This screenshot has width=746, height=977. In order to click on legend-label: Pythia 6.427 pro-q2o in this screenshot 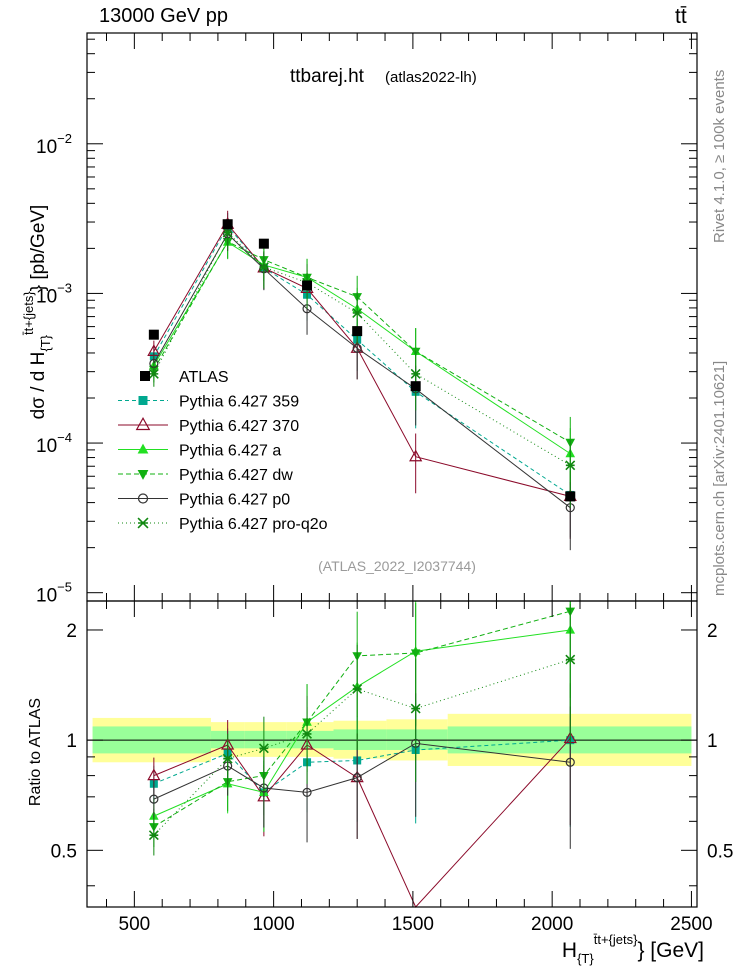, I will do `click(253, 524)`.